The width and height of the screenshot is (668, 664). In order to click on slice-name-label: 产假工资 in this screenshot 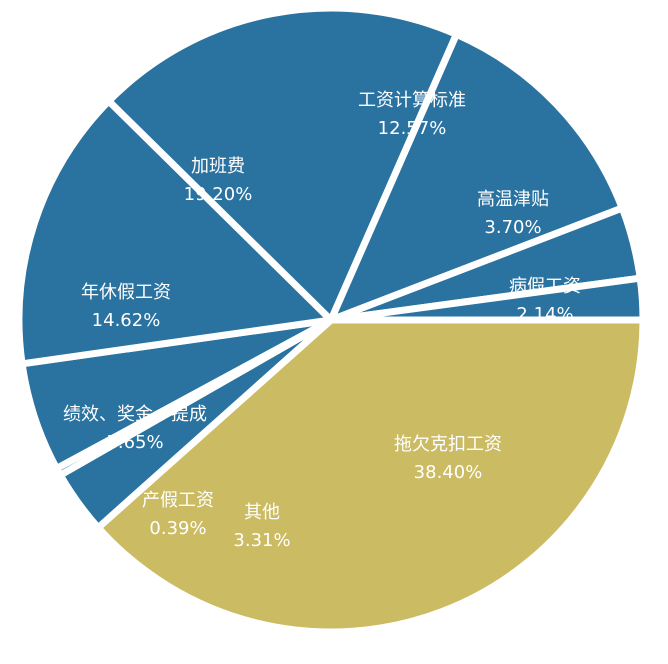, I will do `click(178, 500)`.